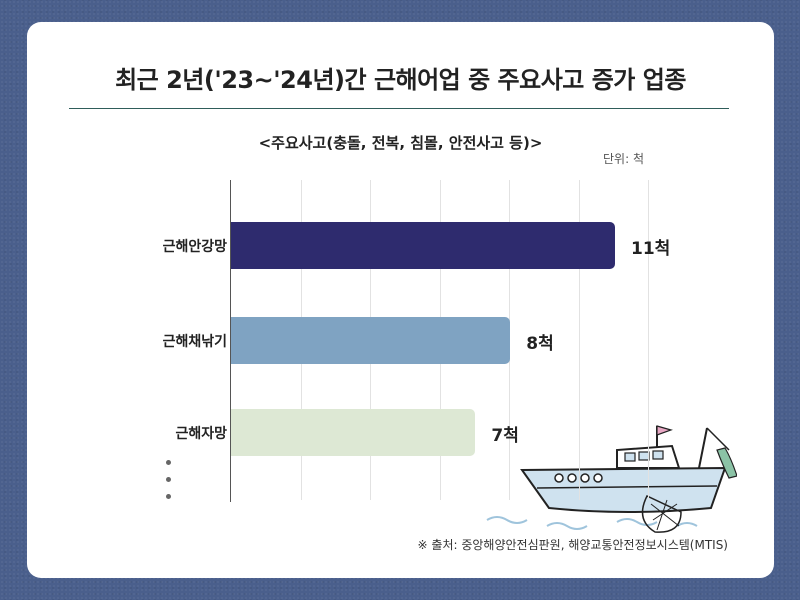 Image resolution: width=800 pixels, height=600 pixels. What do you see at coordinates (400, 80) in the screenshot?
I see `chart-title: 최근 2년('23~'24년)간 근해어업 중 주요사고 증가 업종` at bounding box center [400, 80].